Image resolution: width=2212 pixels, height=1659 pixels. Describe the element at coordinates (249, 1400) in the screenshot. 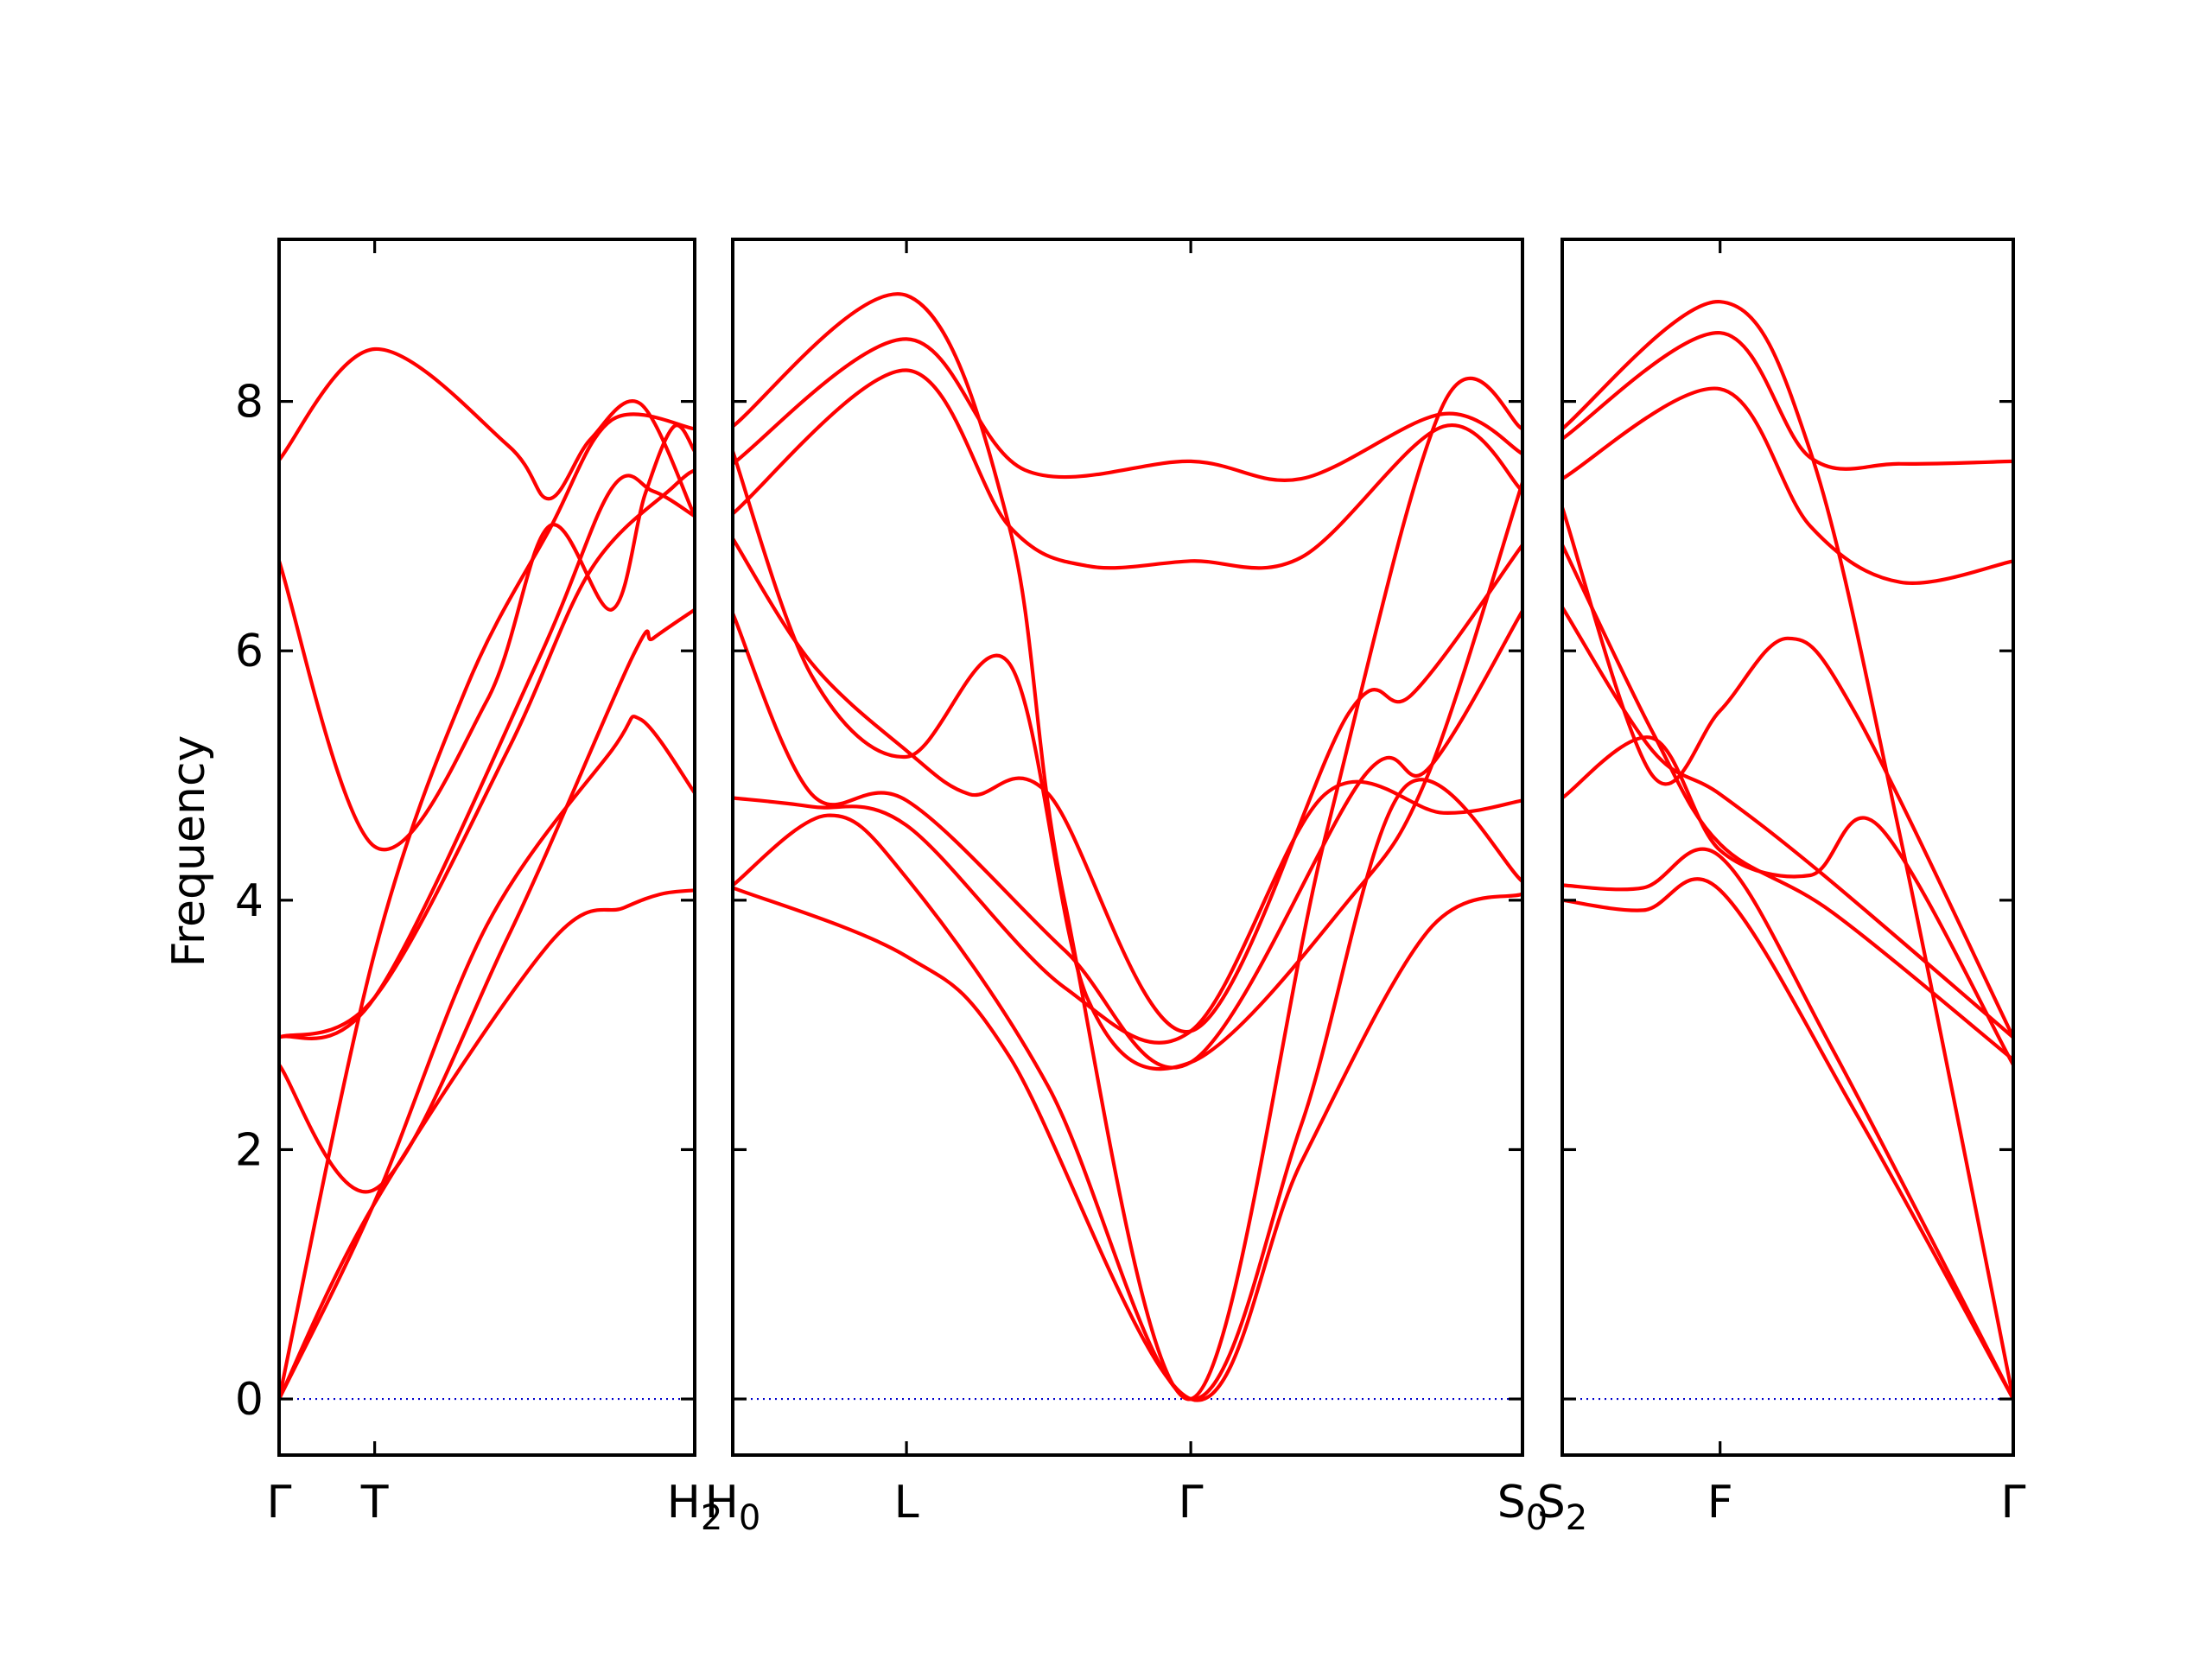

I see `y-tick-label: 0` at that location.